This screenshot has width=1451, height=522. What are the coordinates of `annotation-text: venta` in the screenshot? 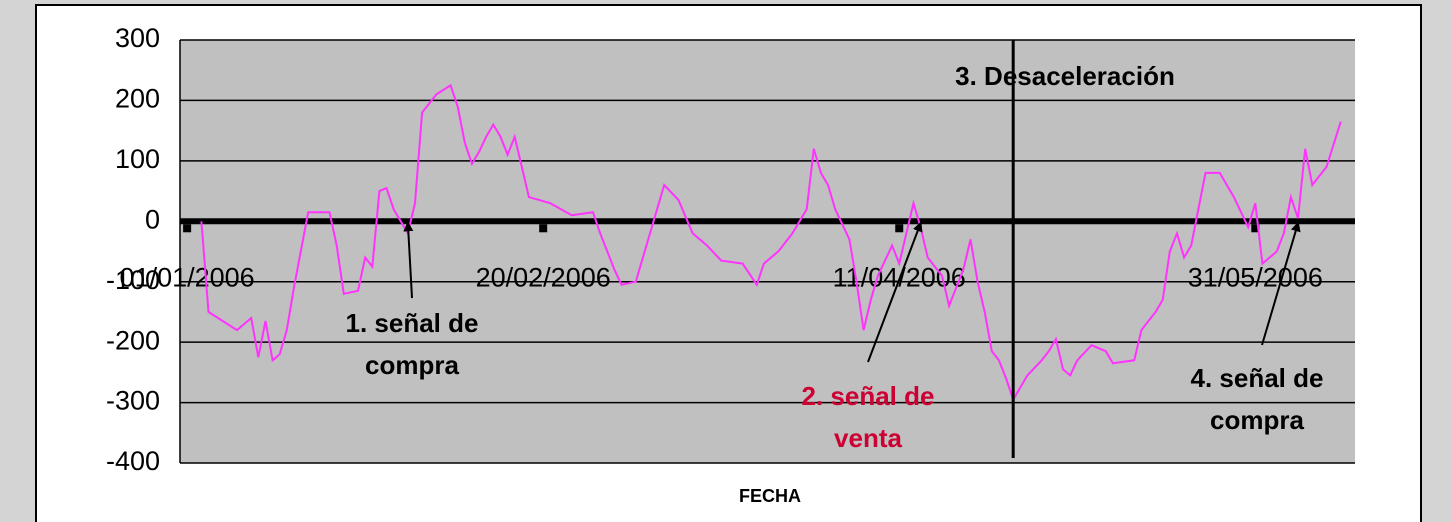 It's located at (868, 438).